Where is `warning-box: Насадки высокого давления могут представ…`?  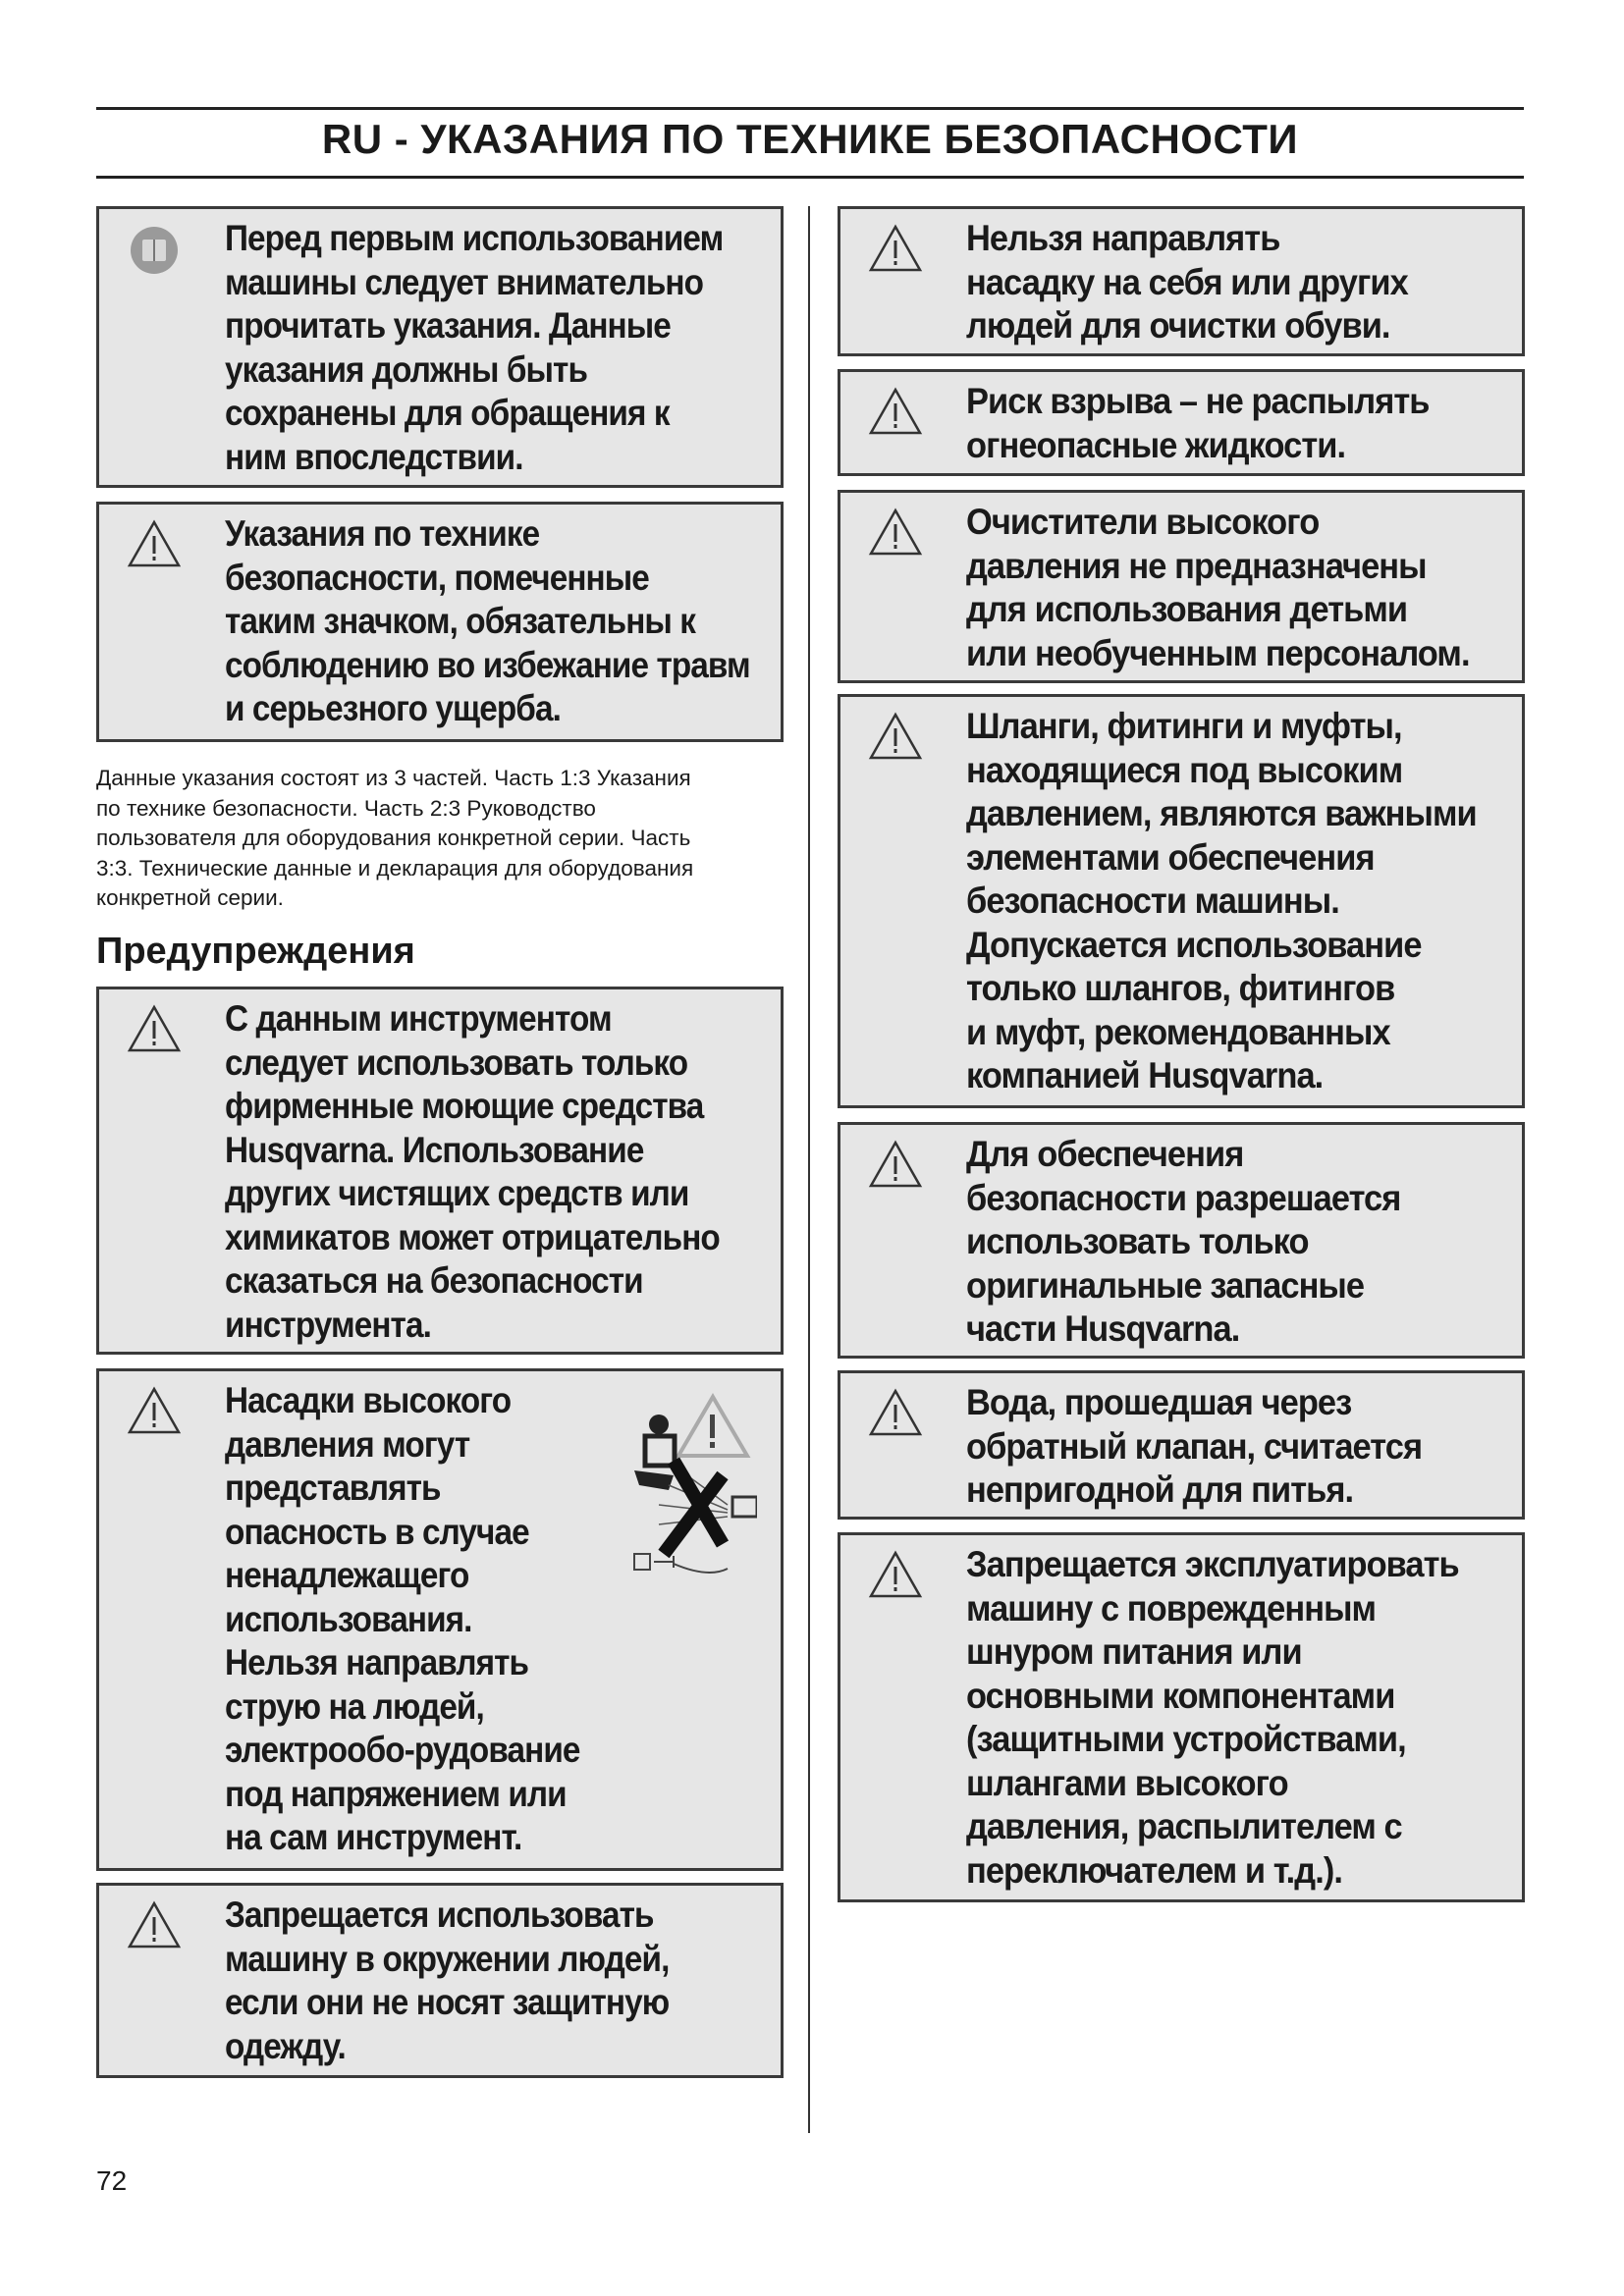 warning-box: Насадки высокого давления могут представ… is located at coordinates (440, 1619).